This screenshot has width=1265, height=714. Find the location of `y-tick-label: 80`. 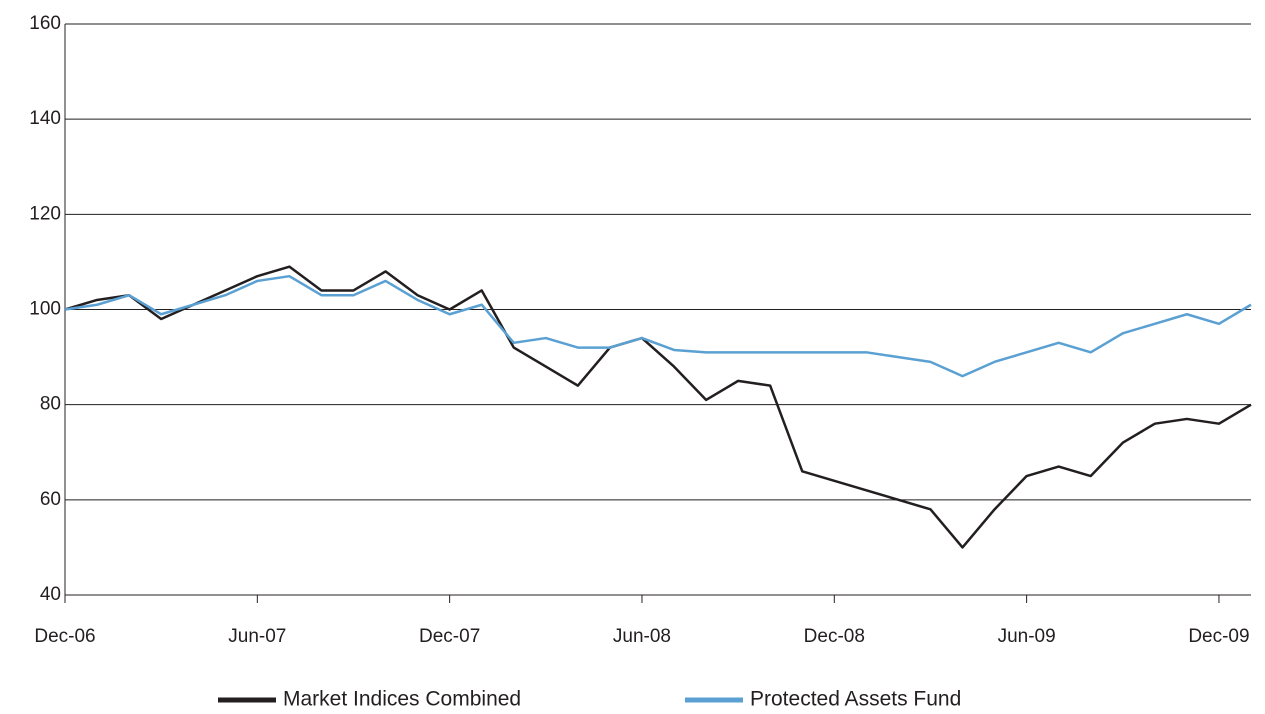

y-tick-label: 80 is located at coordinates (50, 404).